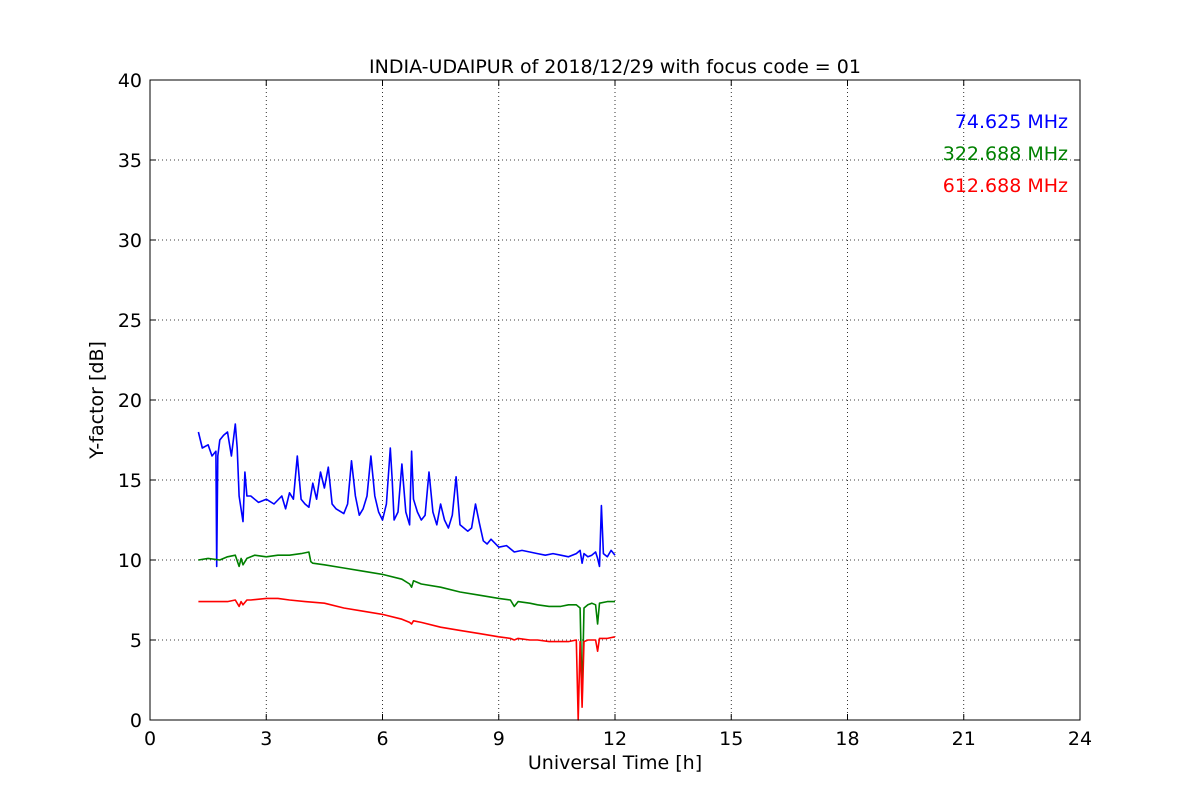 This screenshot has width=1200, height=800. I want to click on legend-entry-2: 322.688 MHz, so click(1005, 154).